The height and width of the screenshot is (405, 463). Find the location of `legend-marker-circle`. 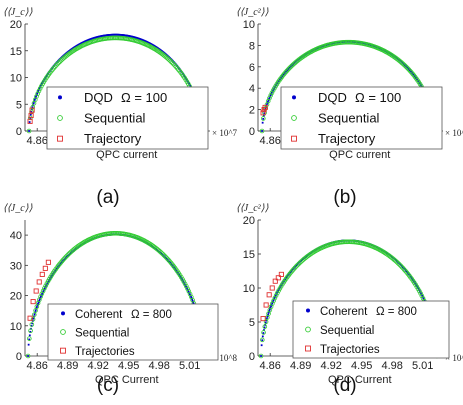

legend-marker-circle is located at coordinates (294, 118).